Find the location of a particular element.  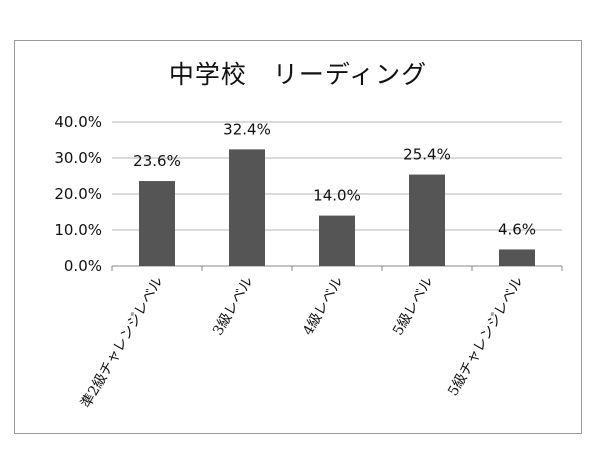

category-label: 4級レベル is located at coordinates (323, 306).